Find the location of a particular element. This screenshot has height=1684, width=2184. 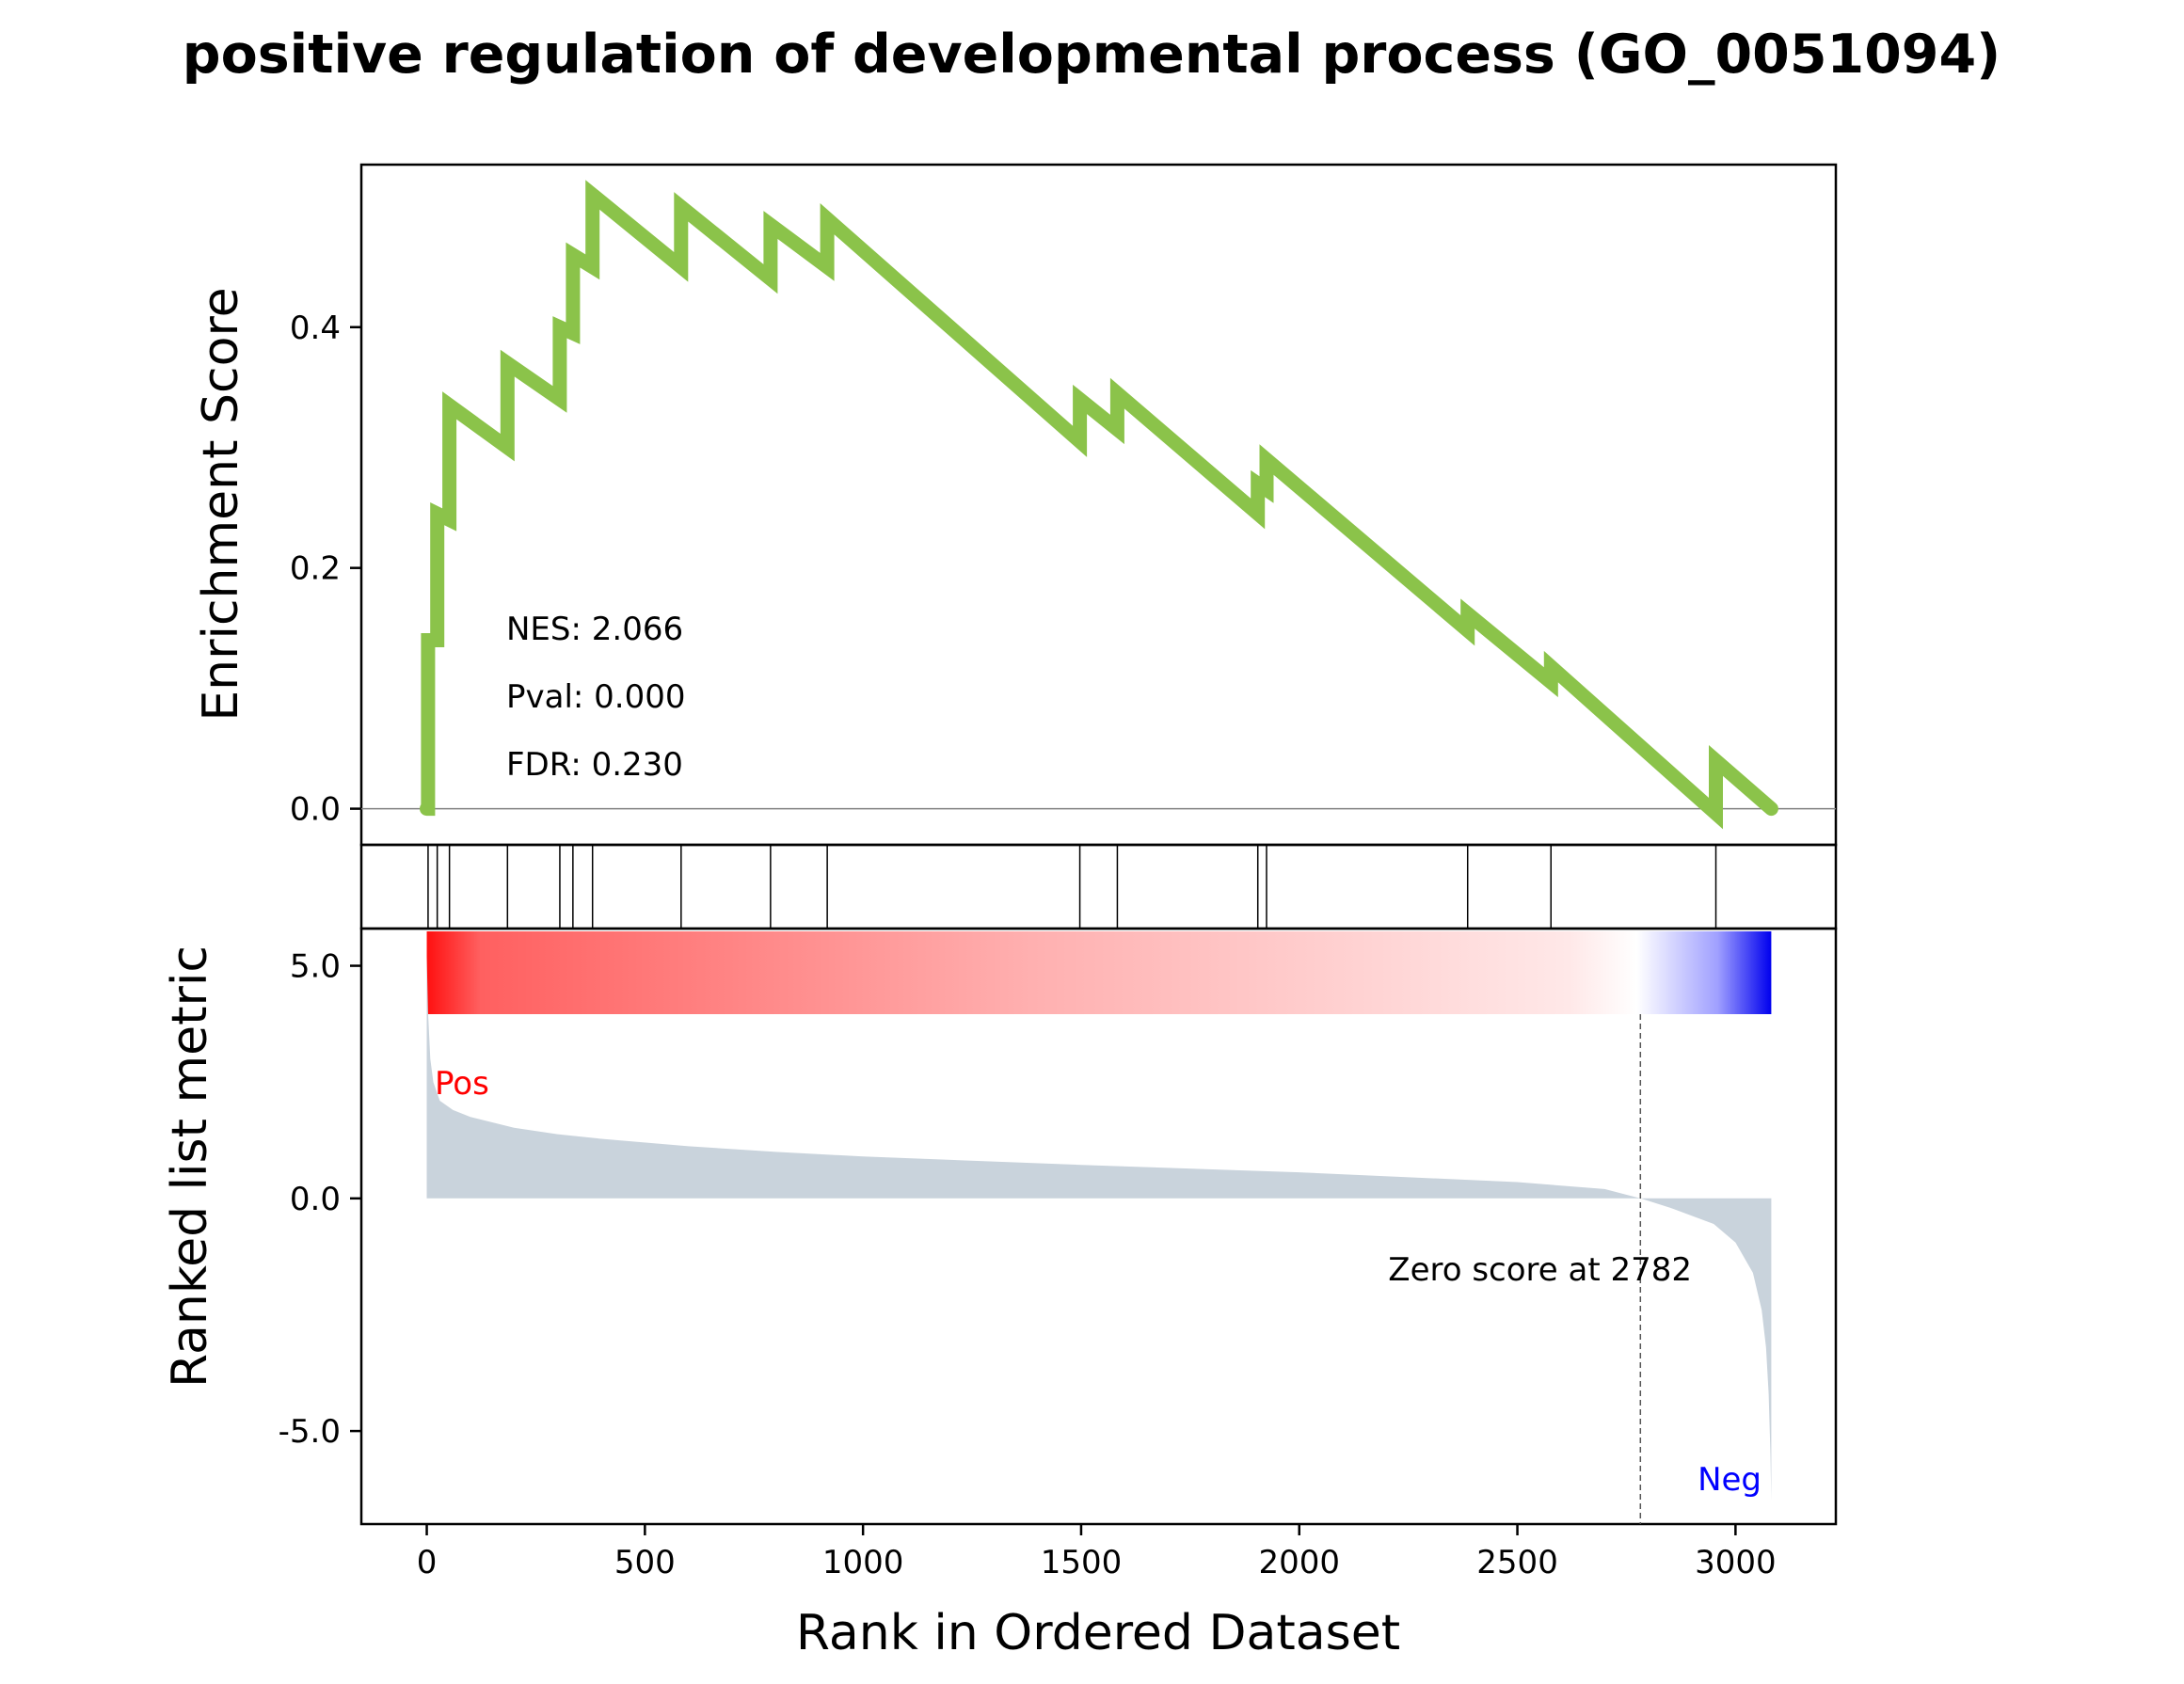

x-tick-label: 1500 is located at coordinates (1082, 1563).